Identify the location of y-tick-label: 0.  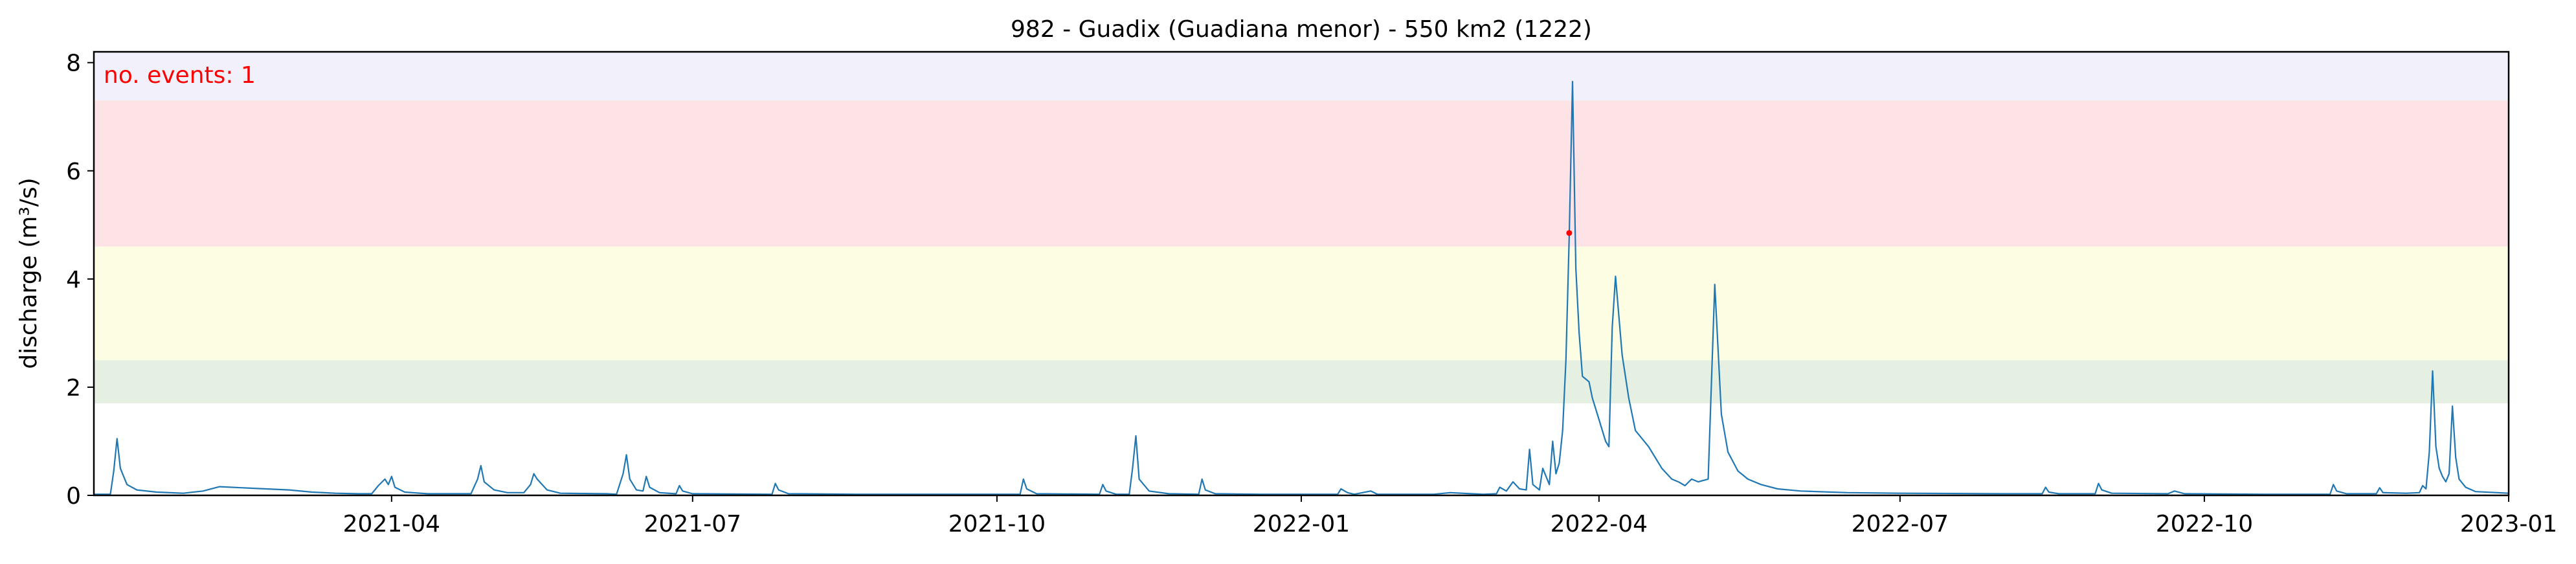
(73, 496).